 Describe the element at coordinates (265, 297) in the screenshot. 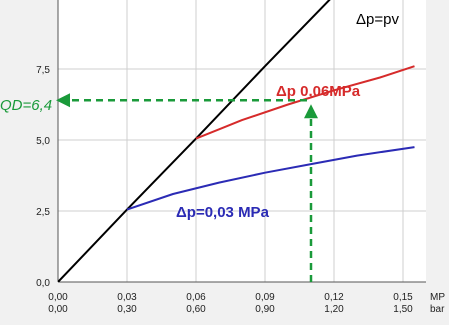

I see `x-tick-label: 0,09` at that location.